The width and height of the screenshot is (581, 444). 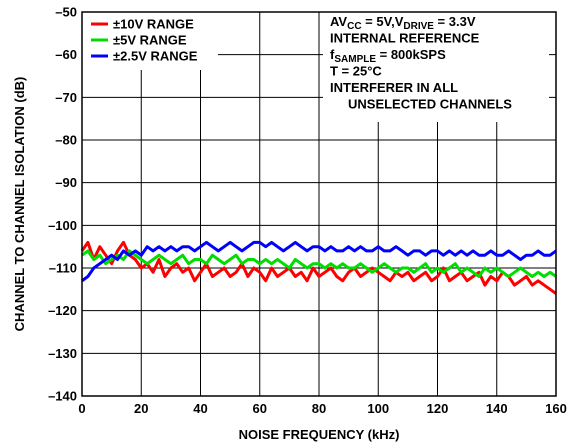 What do you see at coordinates (62, 204) in the screenshot?
I see `y-tick-labels: –50 –60 –70 –80 –90 –100 –110 –120 –130 –140` at bounding box center [62, 204].